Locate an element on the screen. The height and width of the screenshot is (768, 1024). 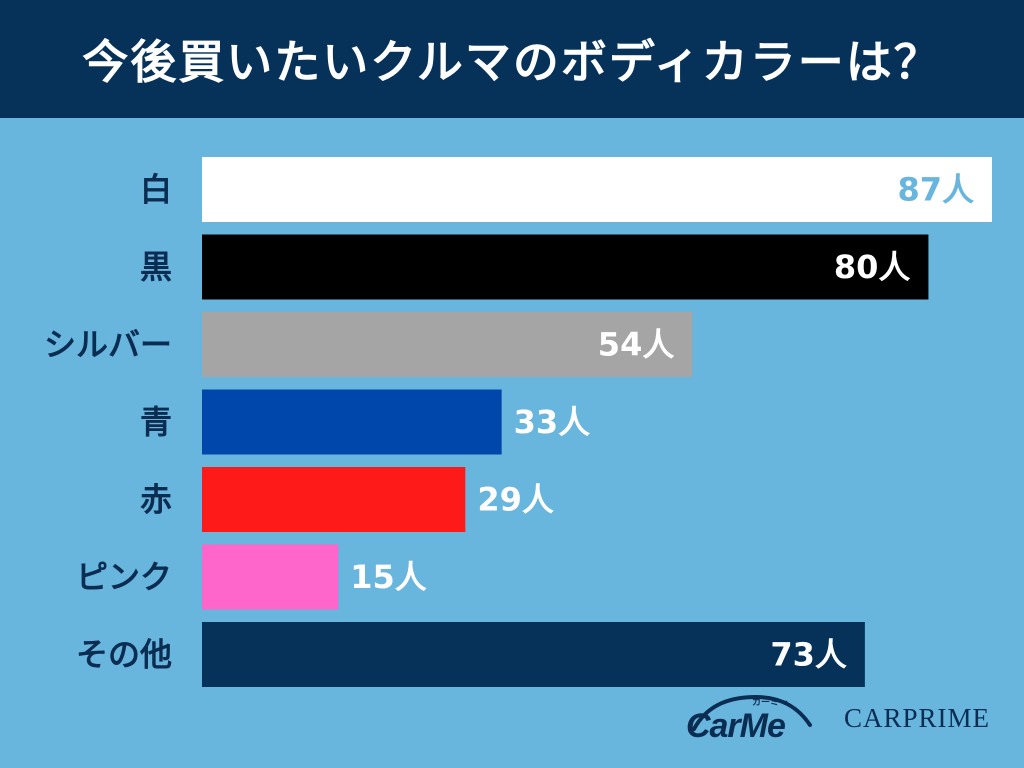
carprime-wordmark: CARPRIME is located at coordinates (916, 717).